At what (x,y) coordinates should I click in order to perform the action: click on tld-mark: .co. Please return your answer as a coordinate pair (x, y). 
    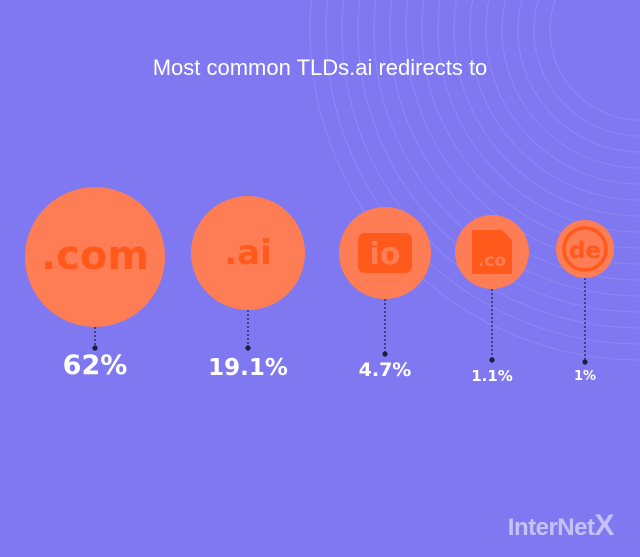
    Looking at the image, I should click on (492, 261).